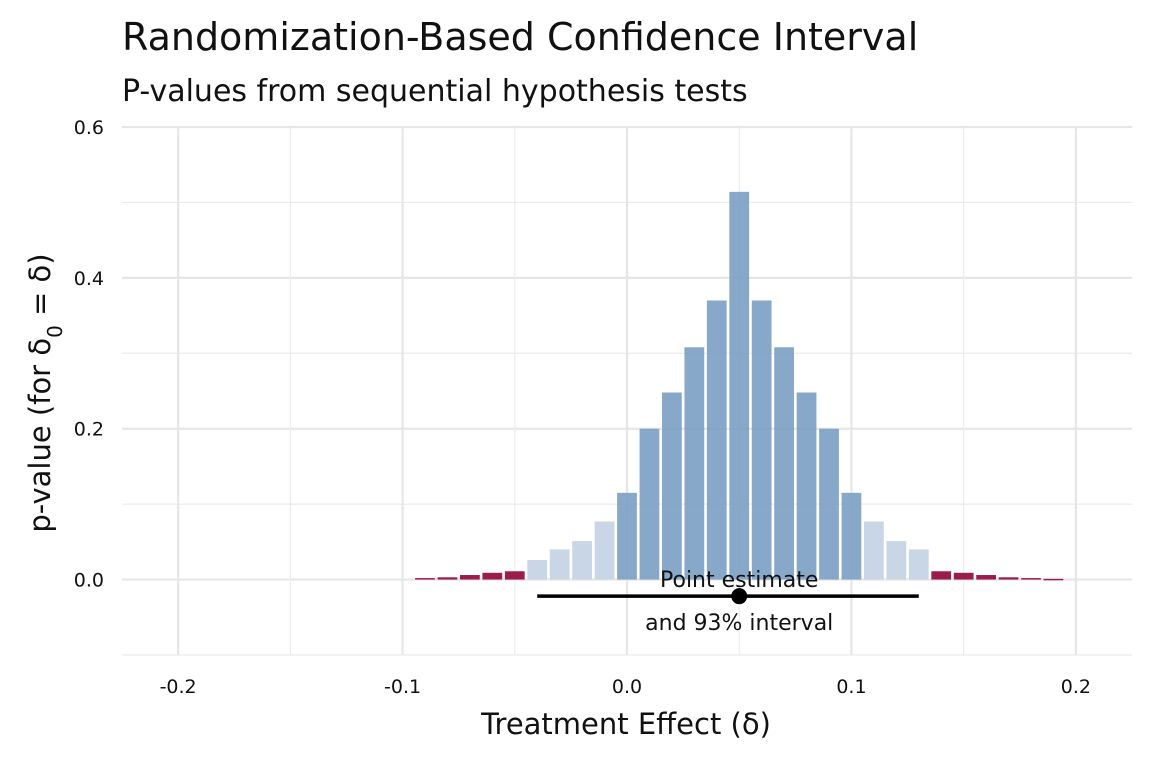  Describe the element at coordinates (178, 687) in the screenshot. I see `x-tick-label: -0.2` at that location.